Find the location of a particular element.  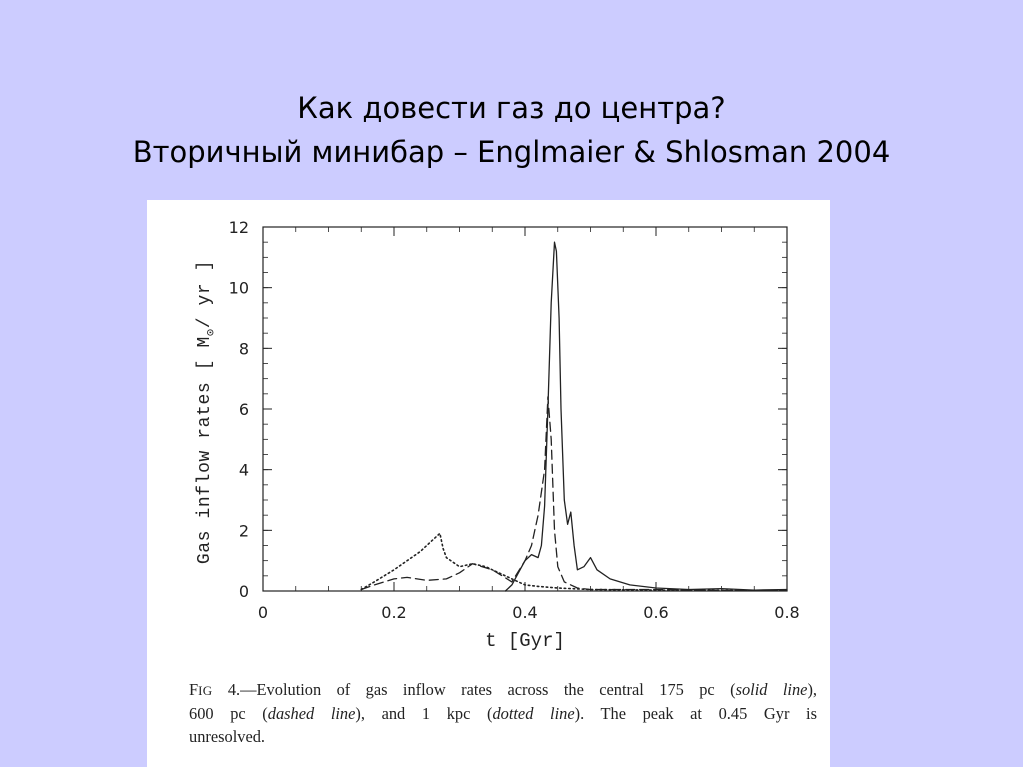

x-tick-label: 0.8 is located at coordinates (786, 612).